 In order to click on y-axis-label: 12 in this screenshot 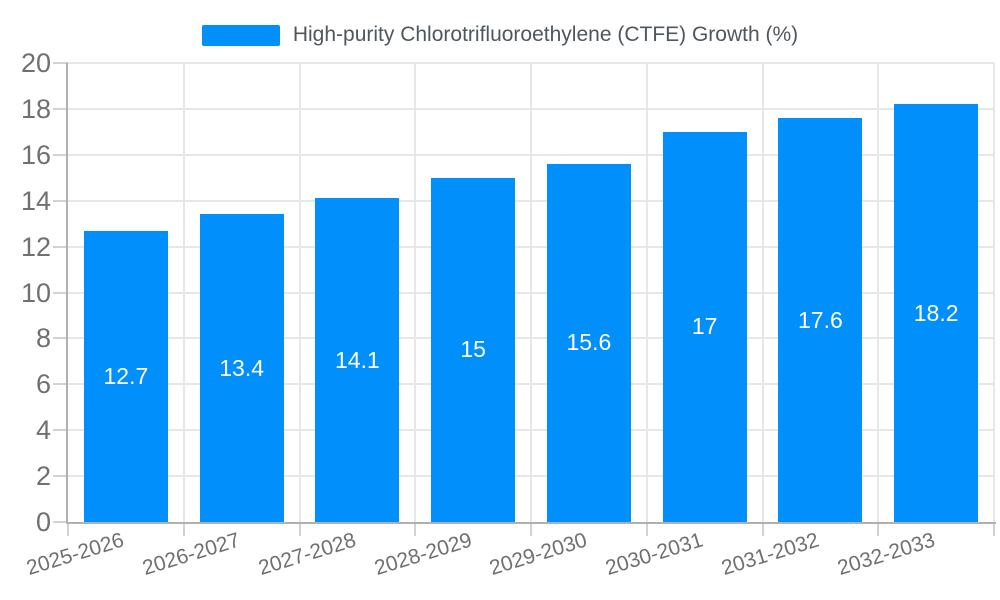, I will do `click(35, 246)`.